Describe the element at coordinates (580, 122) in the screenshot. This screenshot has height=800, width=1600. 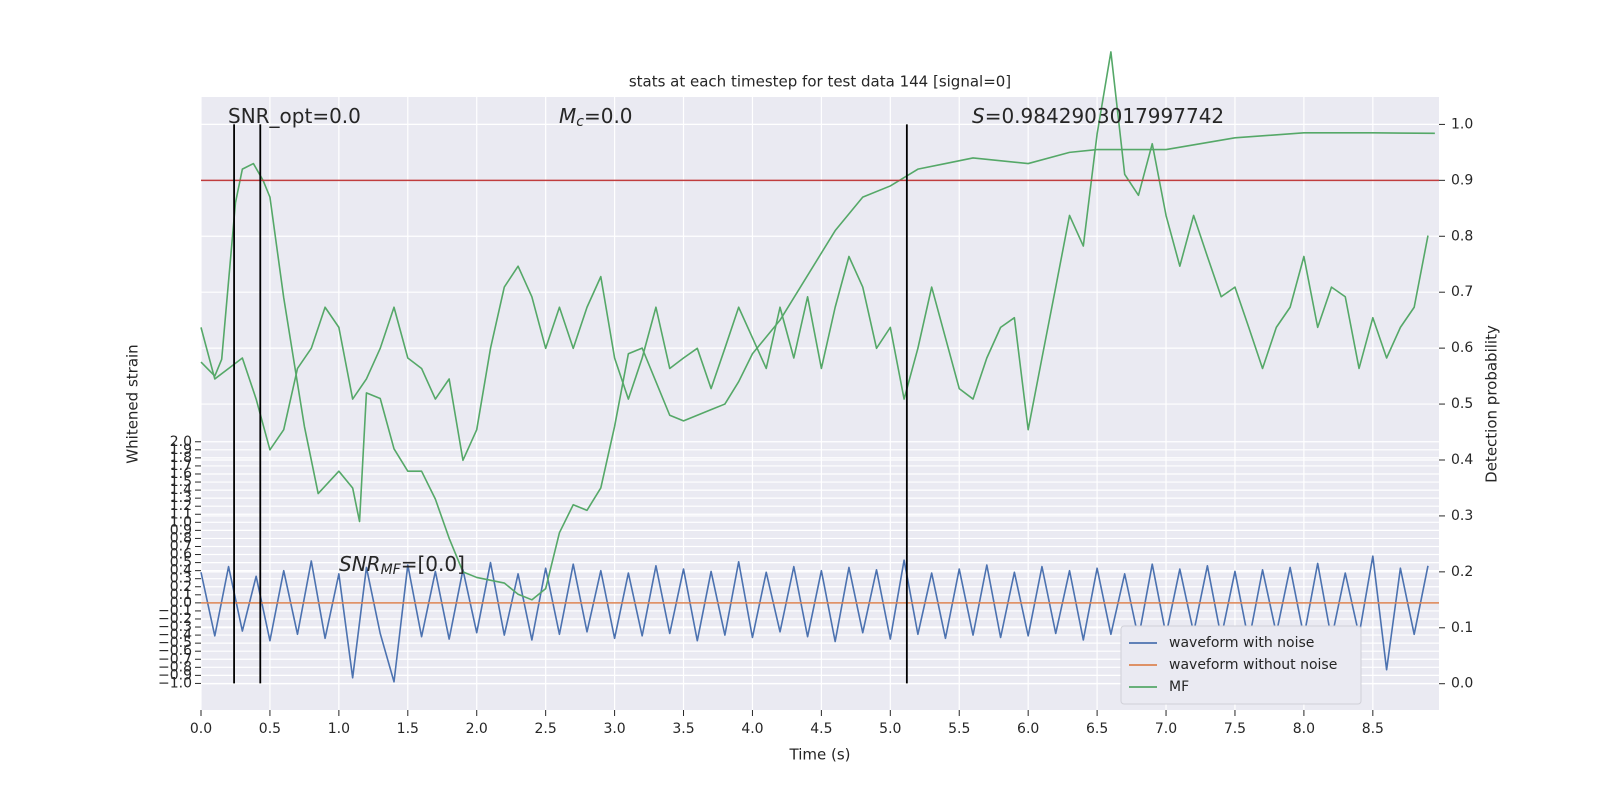
I see `annotation-subscript: c` at that location.